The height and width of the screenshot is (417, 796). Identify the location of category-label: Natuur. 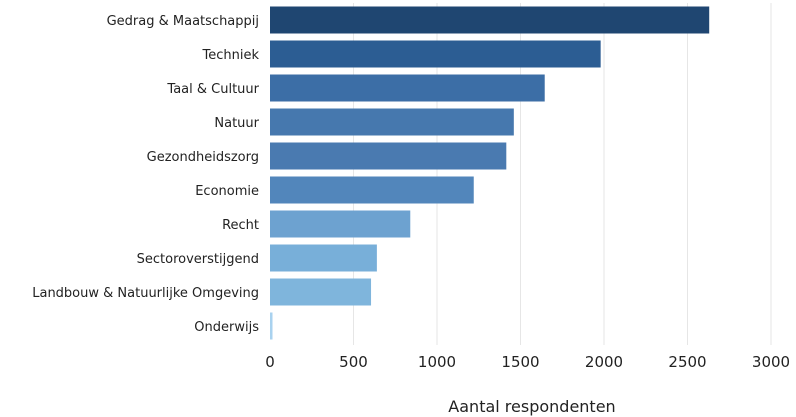
(236, 123).